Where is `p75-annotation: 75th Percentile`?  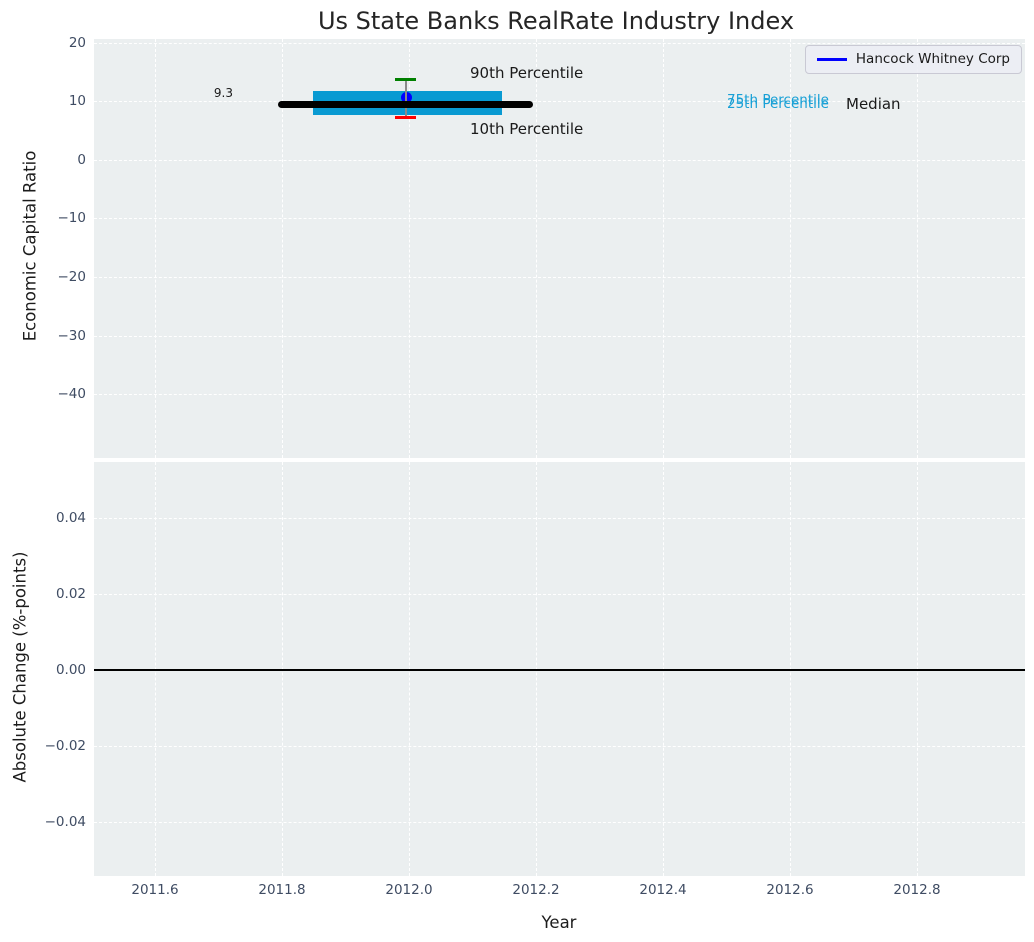
p75-annotation: 75th Percentile is located at coordinates (778, 100).